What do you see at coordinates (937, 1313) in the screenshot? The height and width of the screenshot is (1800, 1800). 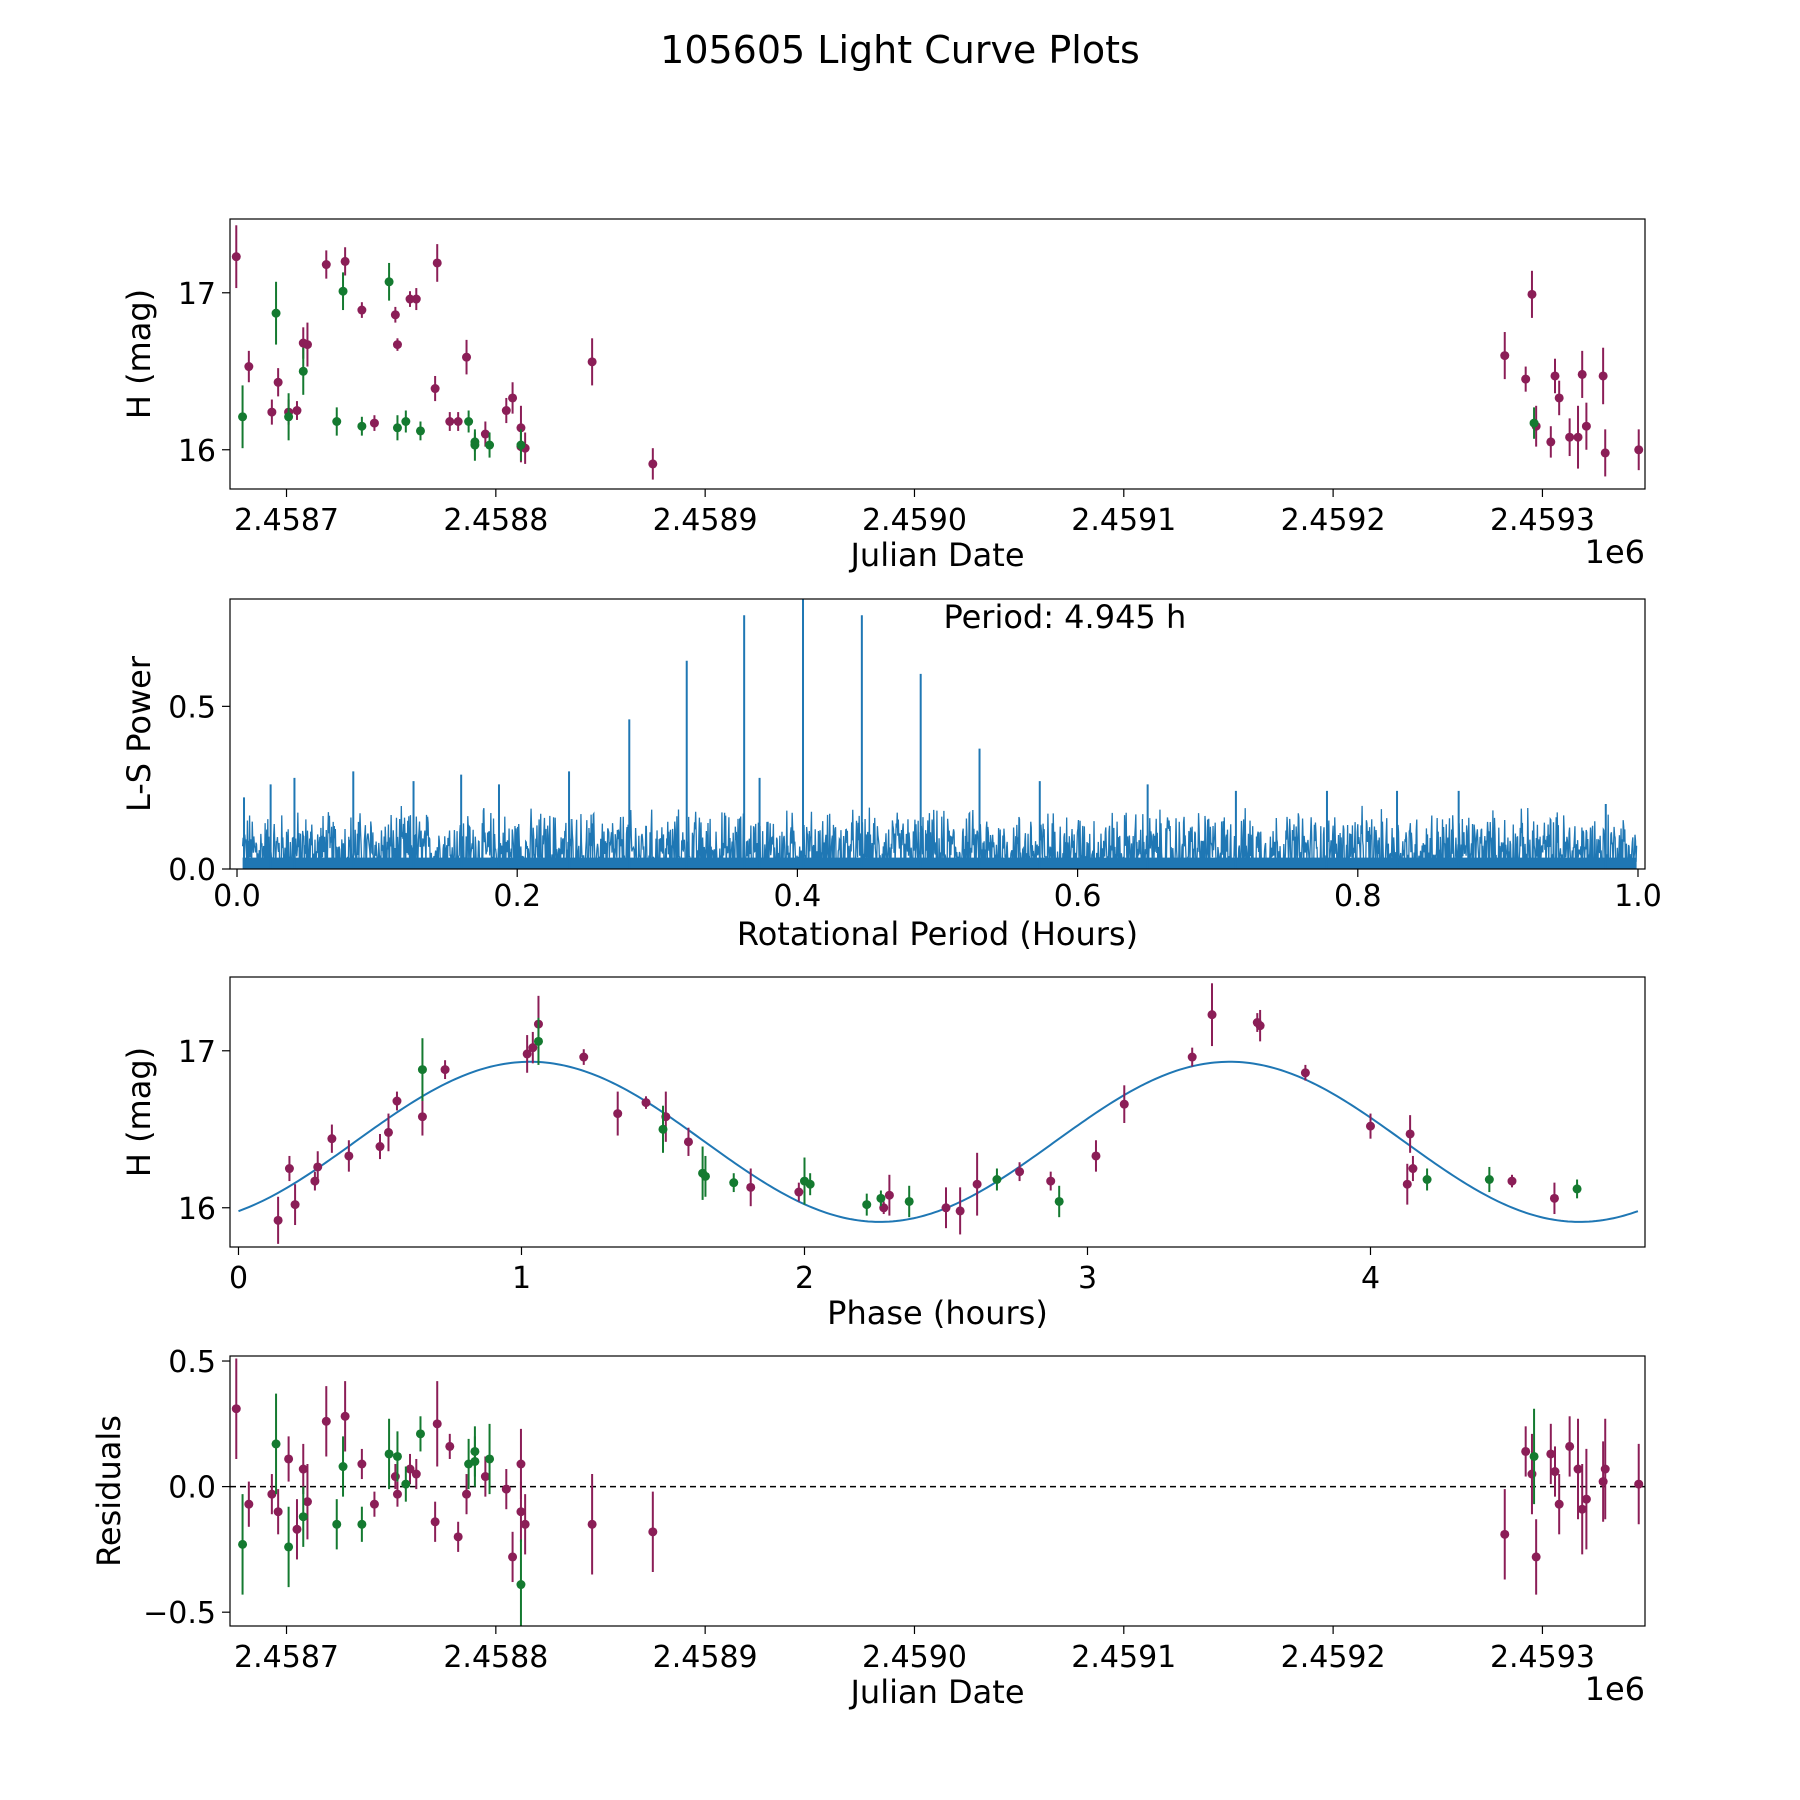 I see `phased-xlabel: Phase (hours)` at bounding box center [937, 1313].